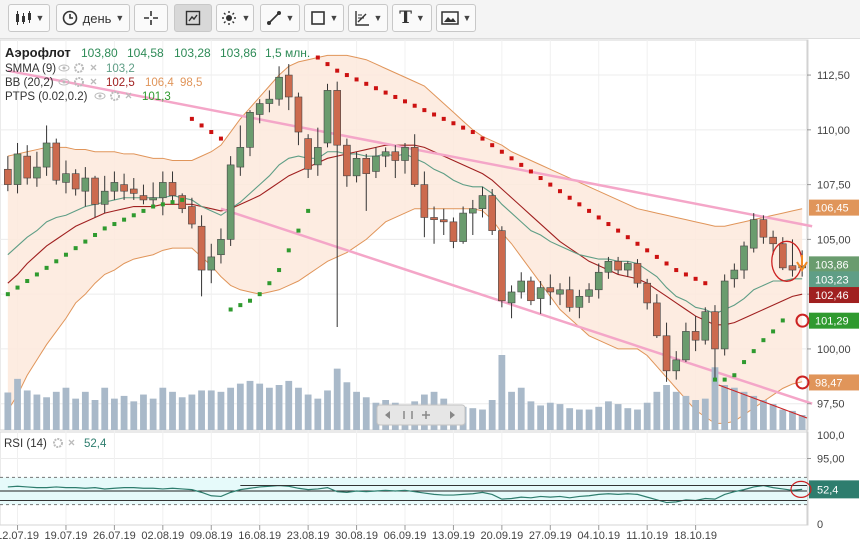  What do you see at coordinates (408, 415) in the screenshot?
I see `zoom-out-icon` at bounding box center [408, 415].